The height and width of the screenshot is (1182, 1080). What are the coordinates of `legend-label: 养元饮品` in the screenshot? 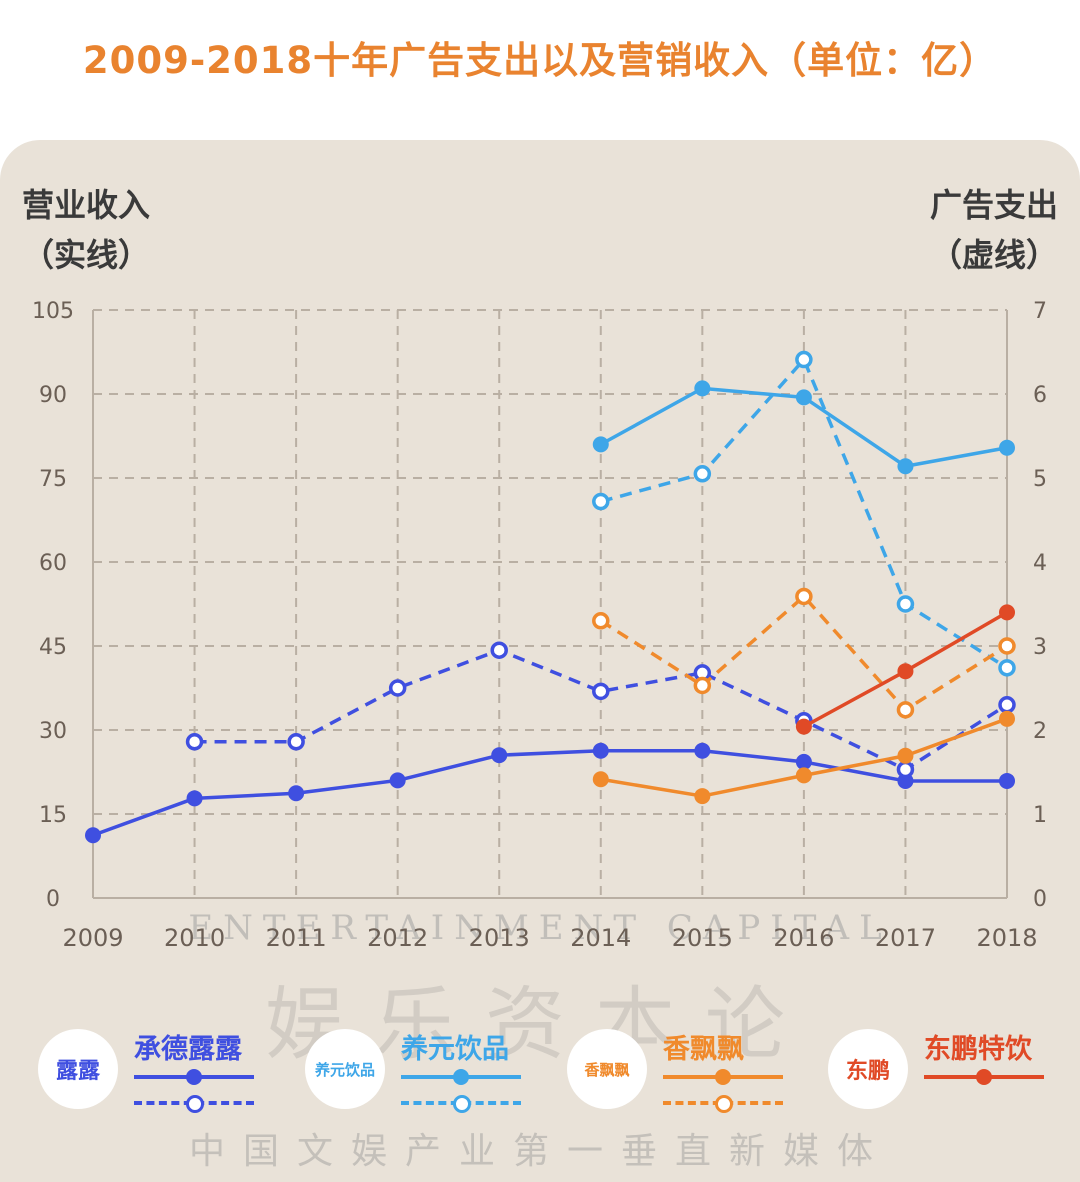 It's located at (455, 1049).